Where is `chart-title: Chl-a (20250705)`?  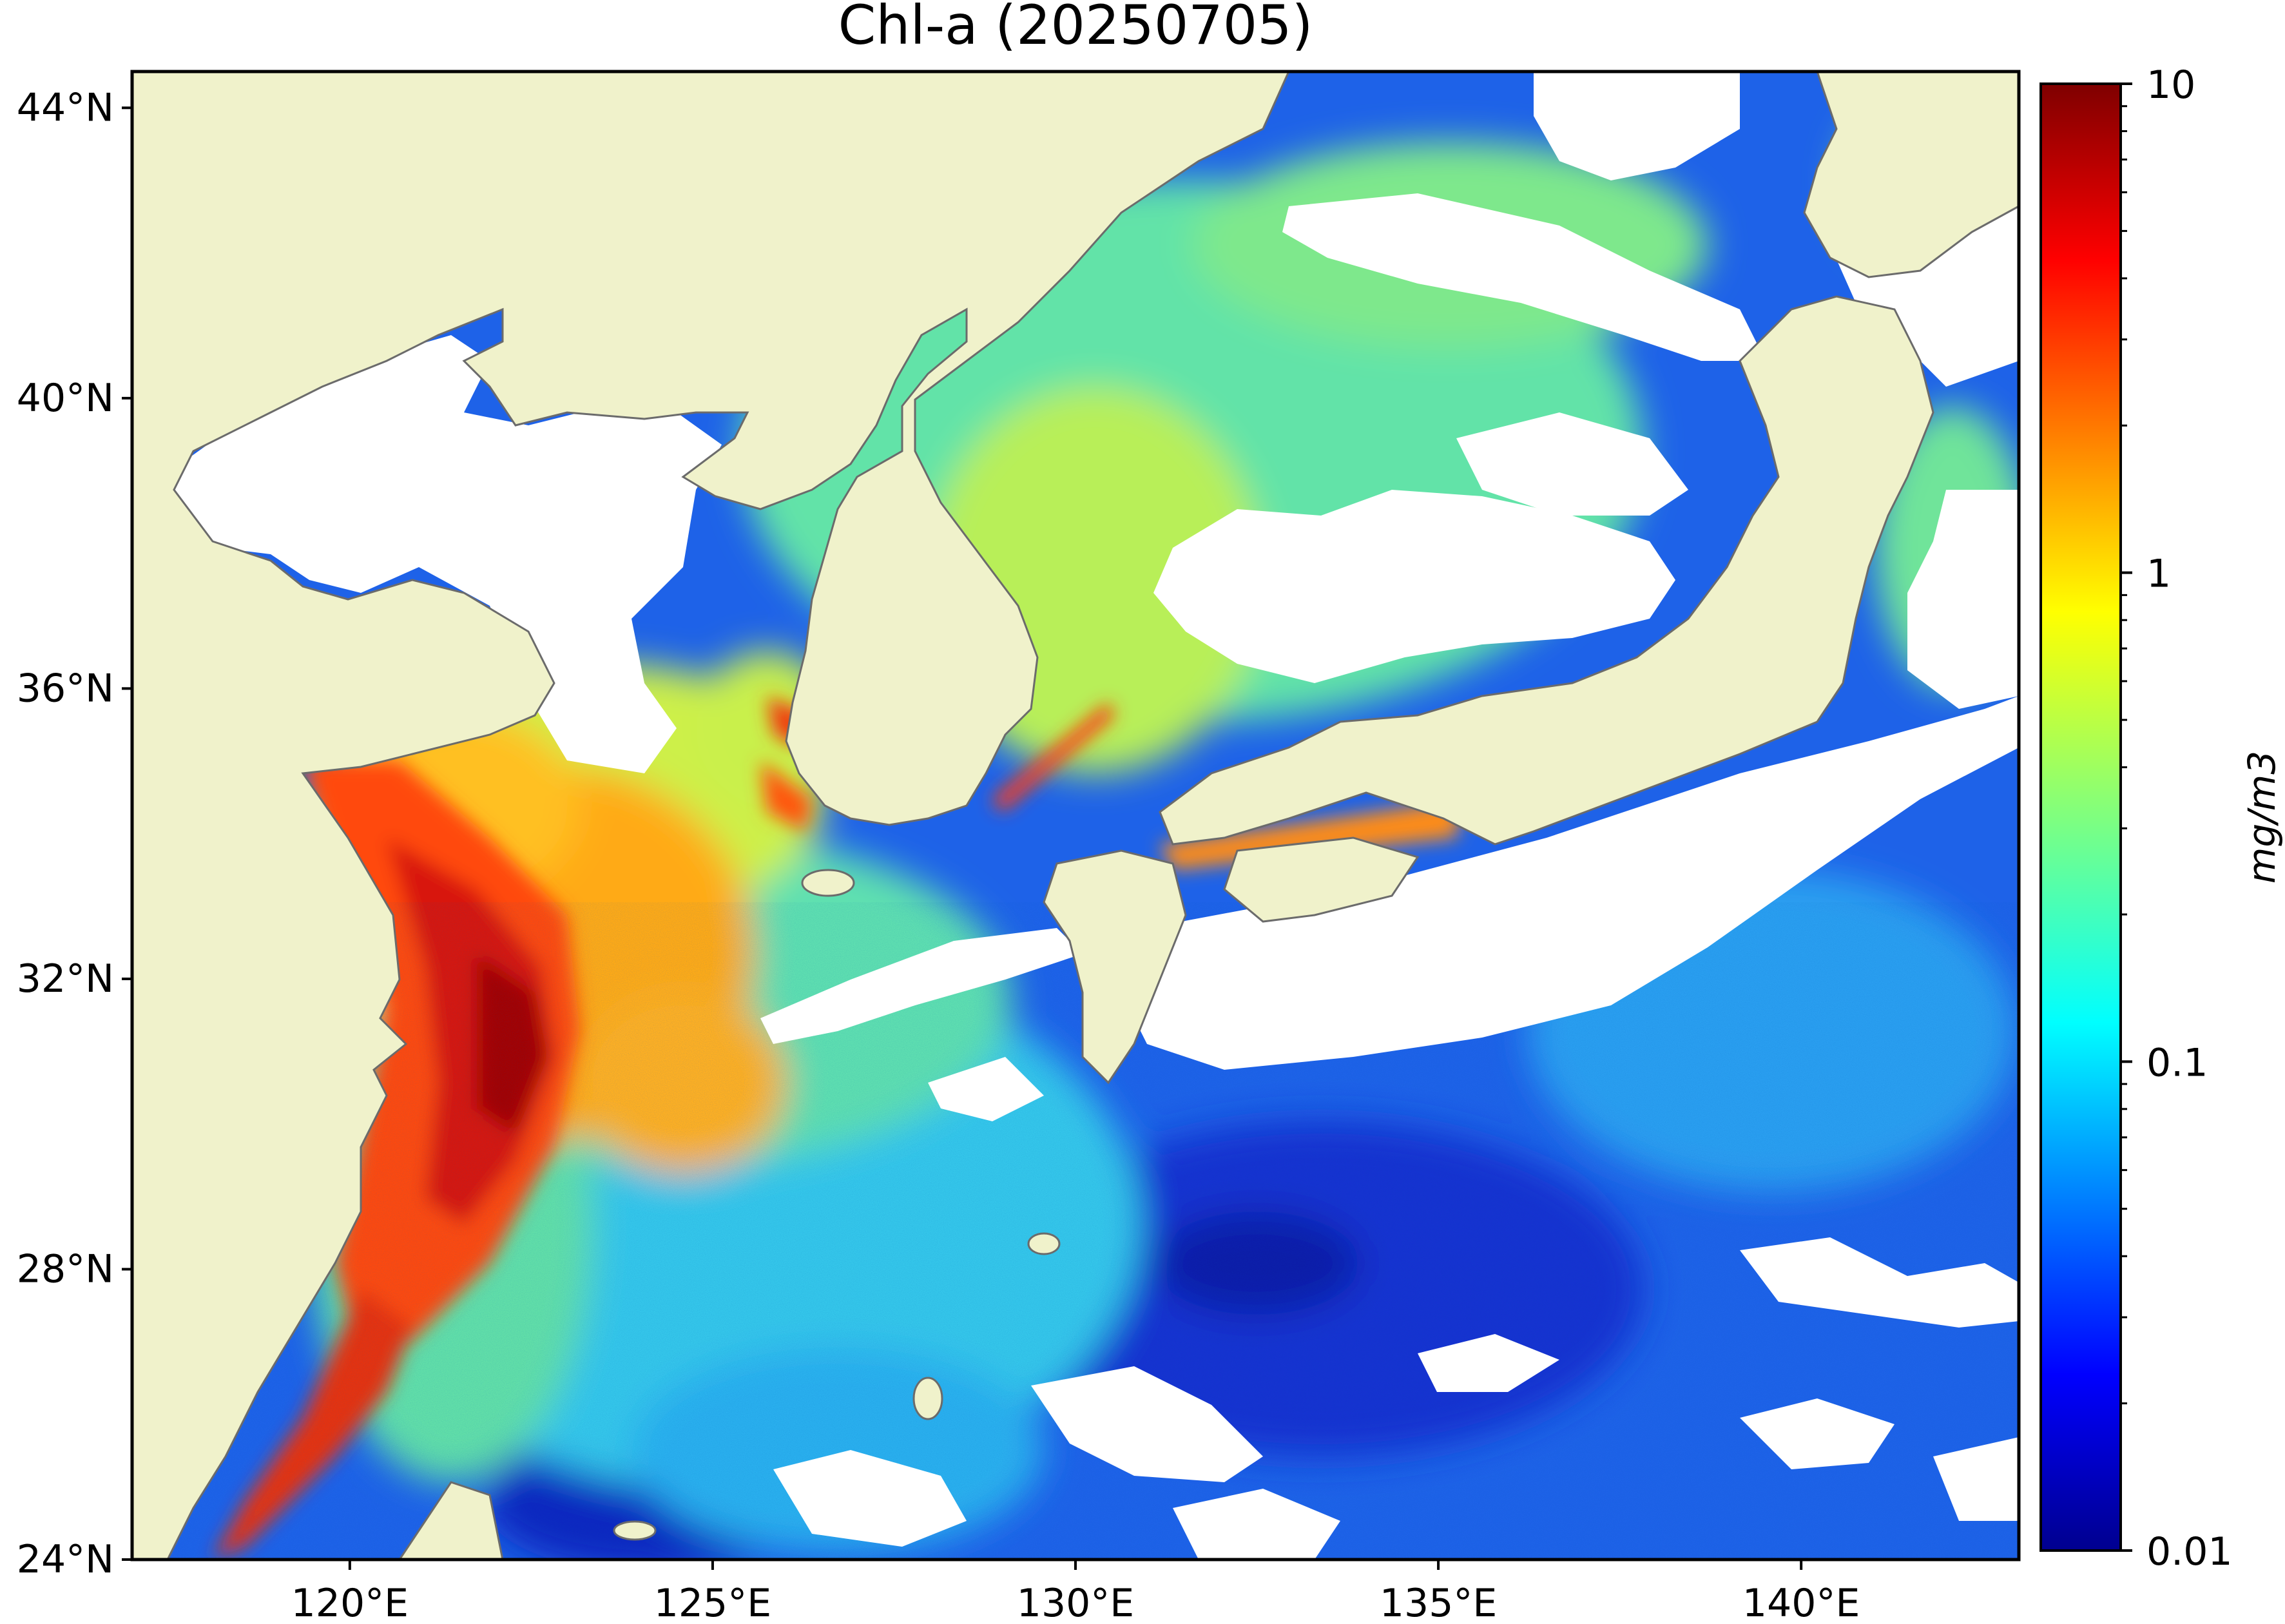
chart-title: Chl-a (20250705) is located at coordinates (1075, 29).